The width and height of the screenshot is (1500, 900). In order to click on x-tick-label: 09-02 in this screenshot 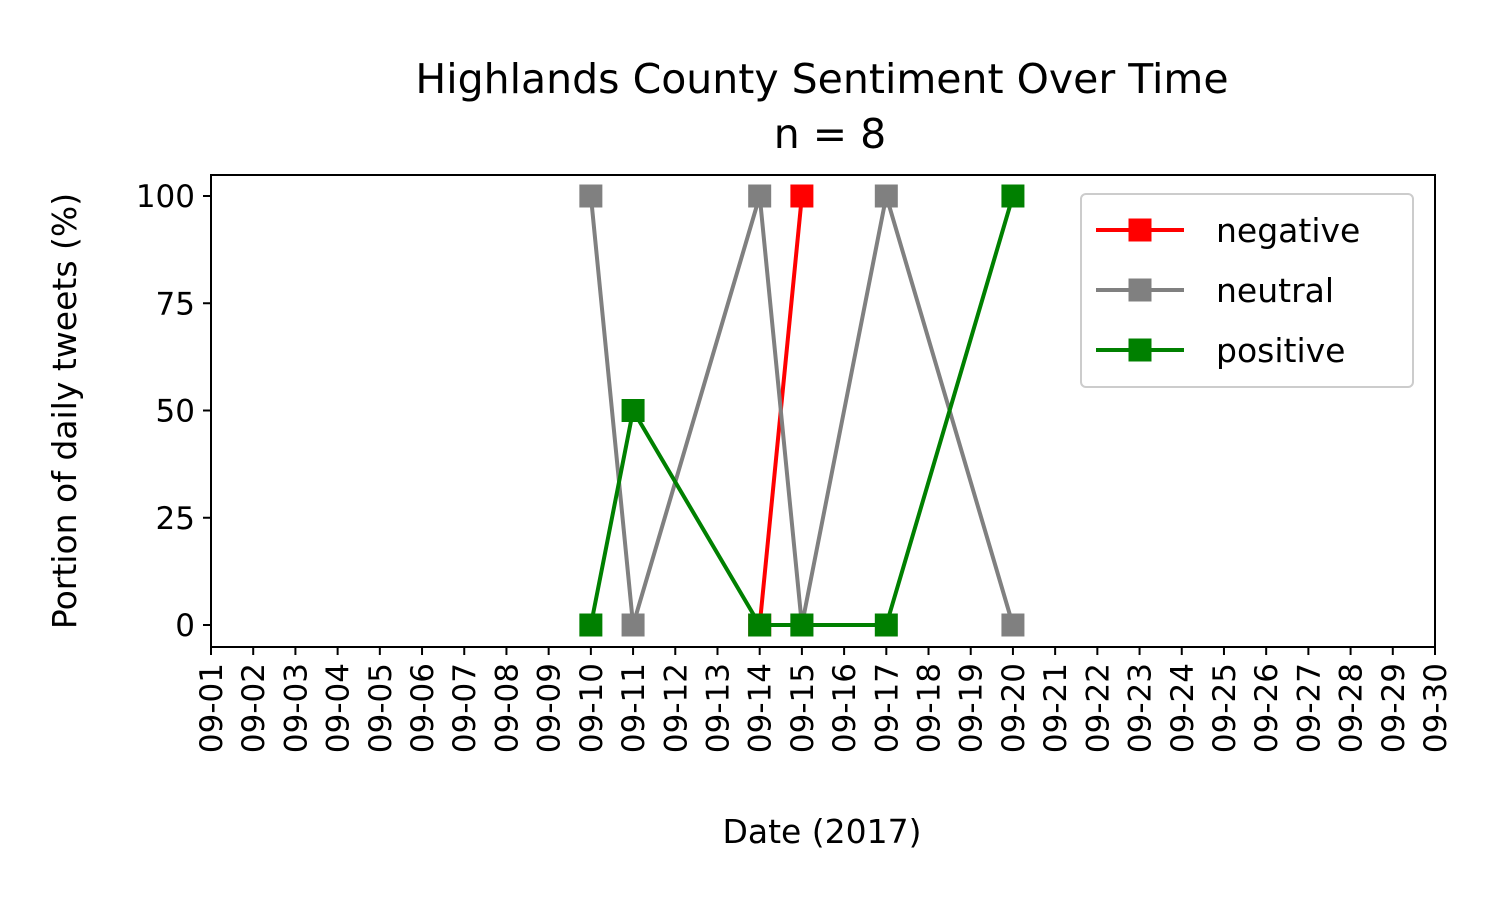, I will do `click(254, 708)`.